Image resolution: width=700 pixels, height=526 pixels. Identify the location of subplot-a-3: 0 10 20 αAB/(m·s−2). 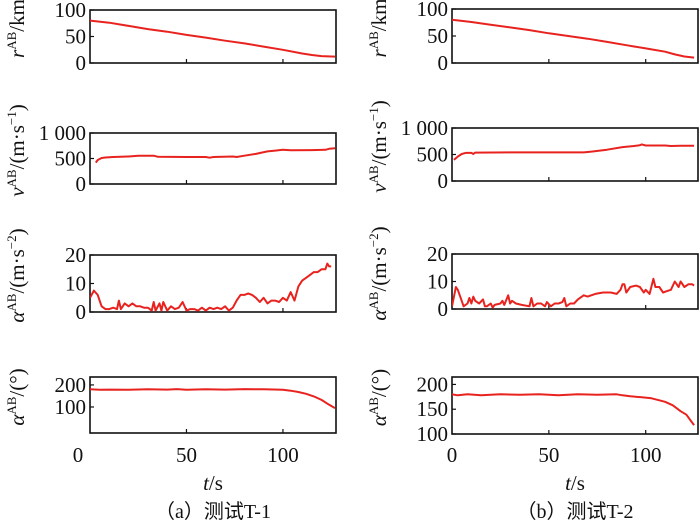
(170, 276).